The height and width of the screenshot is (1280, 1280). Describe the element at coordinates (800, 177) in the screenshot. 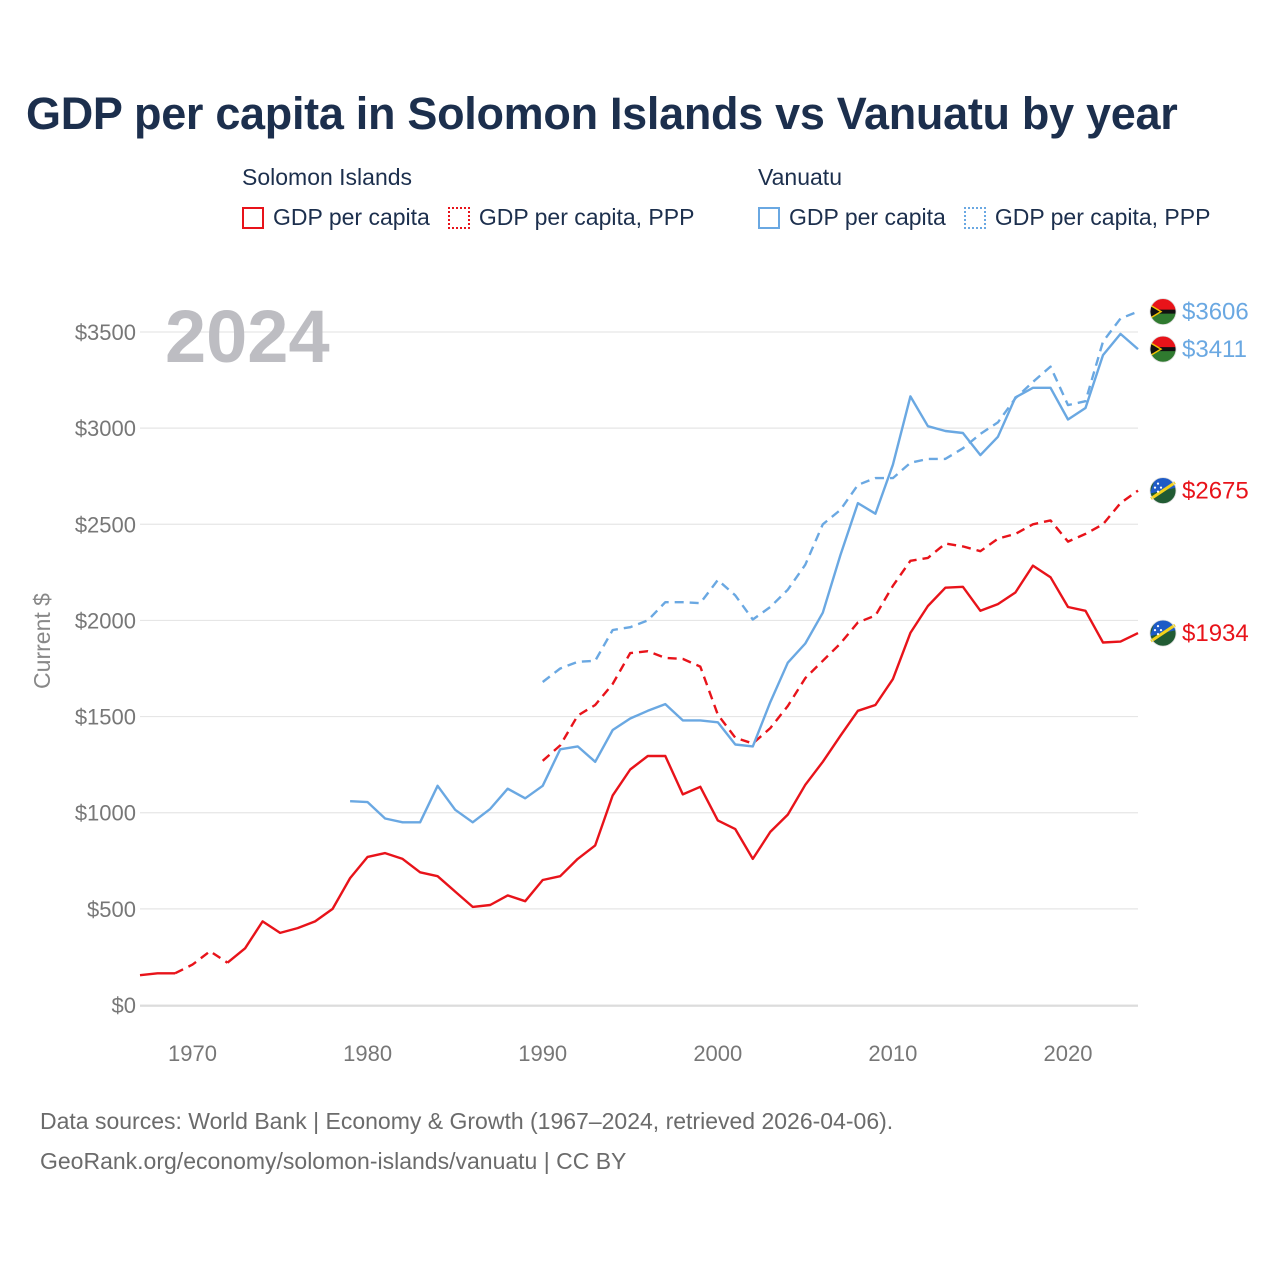

I see `legend-country-name: Vanuatu` at that location.